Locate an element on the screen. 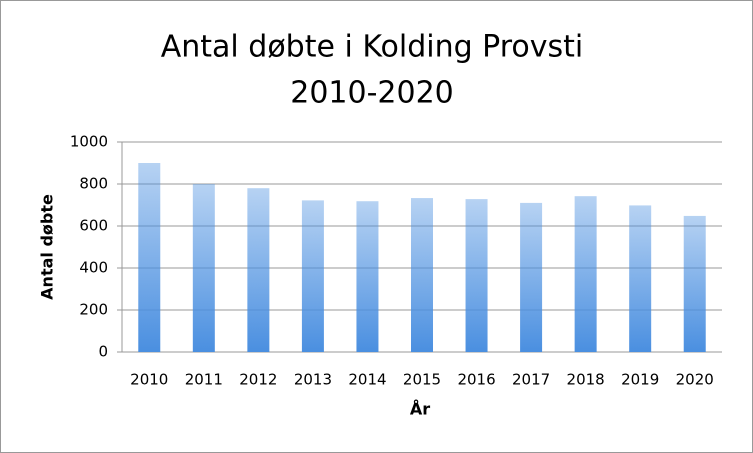 This screenshot has height=453, width=753. x-tick-label: 2013 is located at coordinates (313, 380).